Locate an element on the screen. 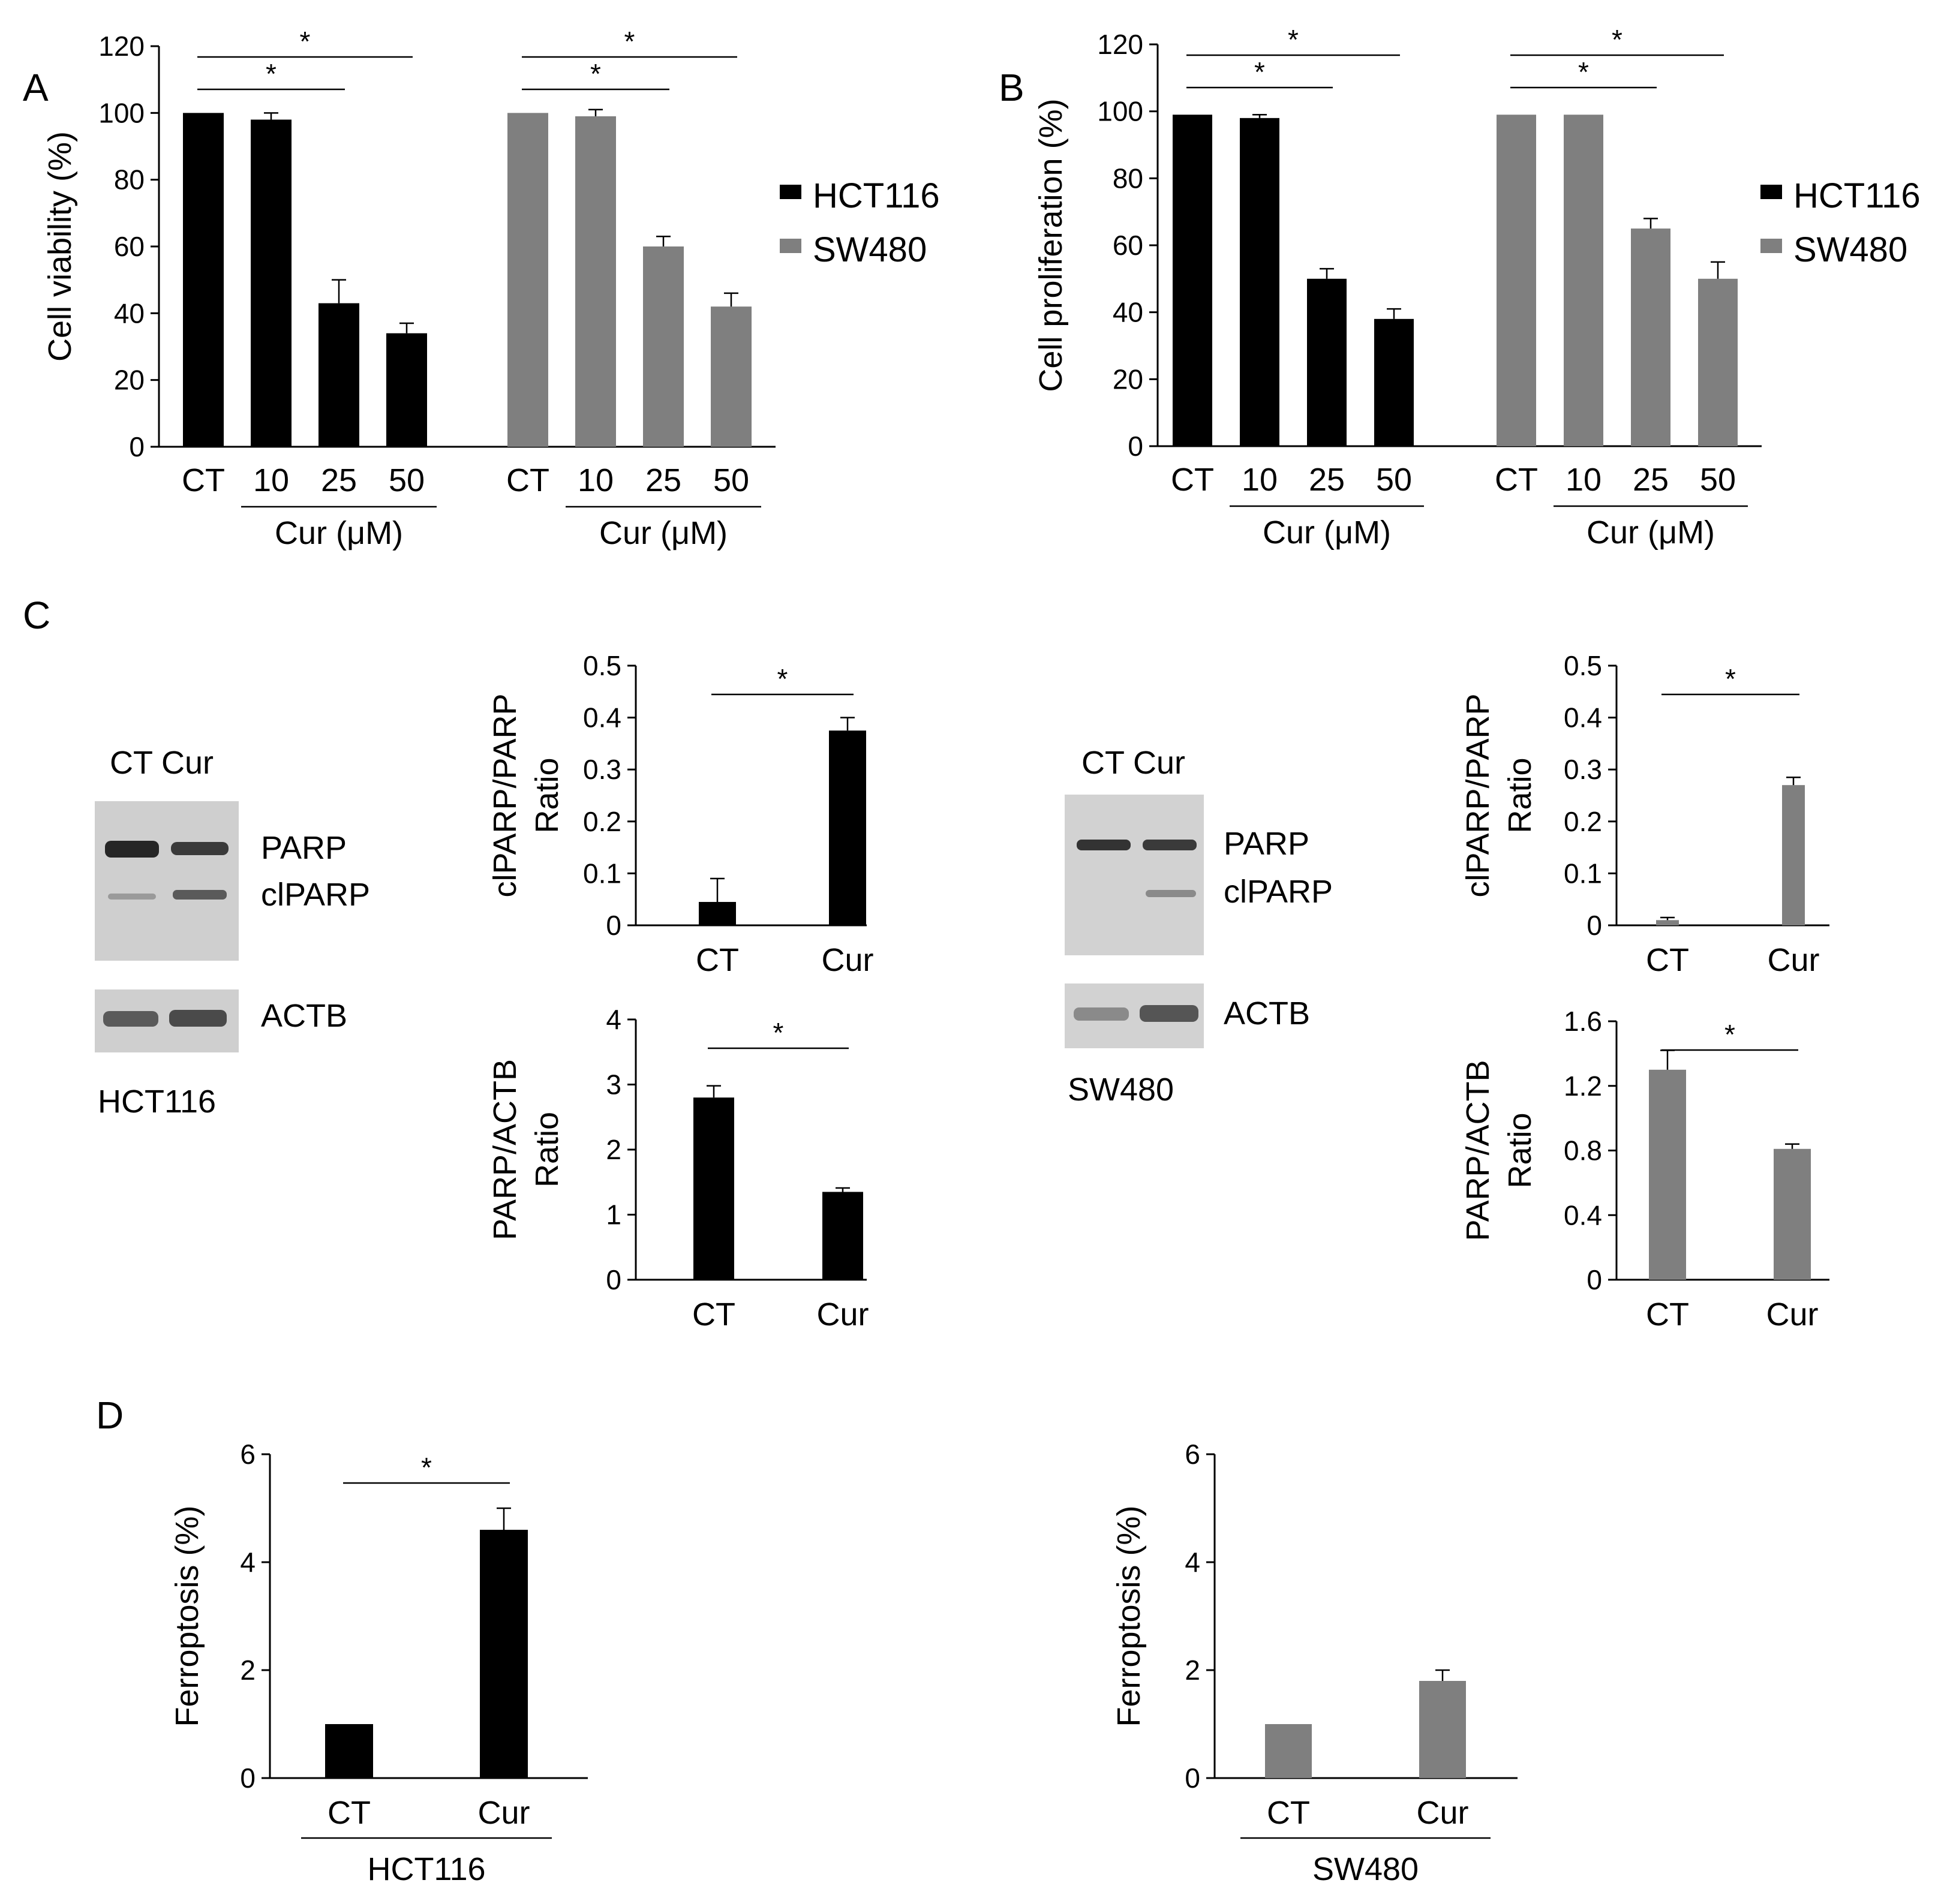 Image resolution: width=1944 pixels, height=1904 pixels. legend-swatch-sw480 is located at coordinates (1771, 246).